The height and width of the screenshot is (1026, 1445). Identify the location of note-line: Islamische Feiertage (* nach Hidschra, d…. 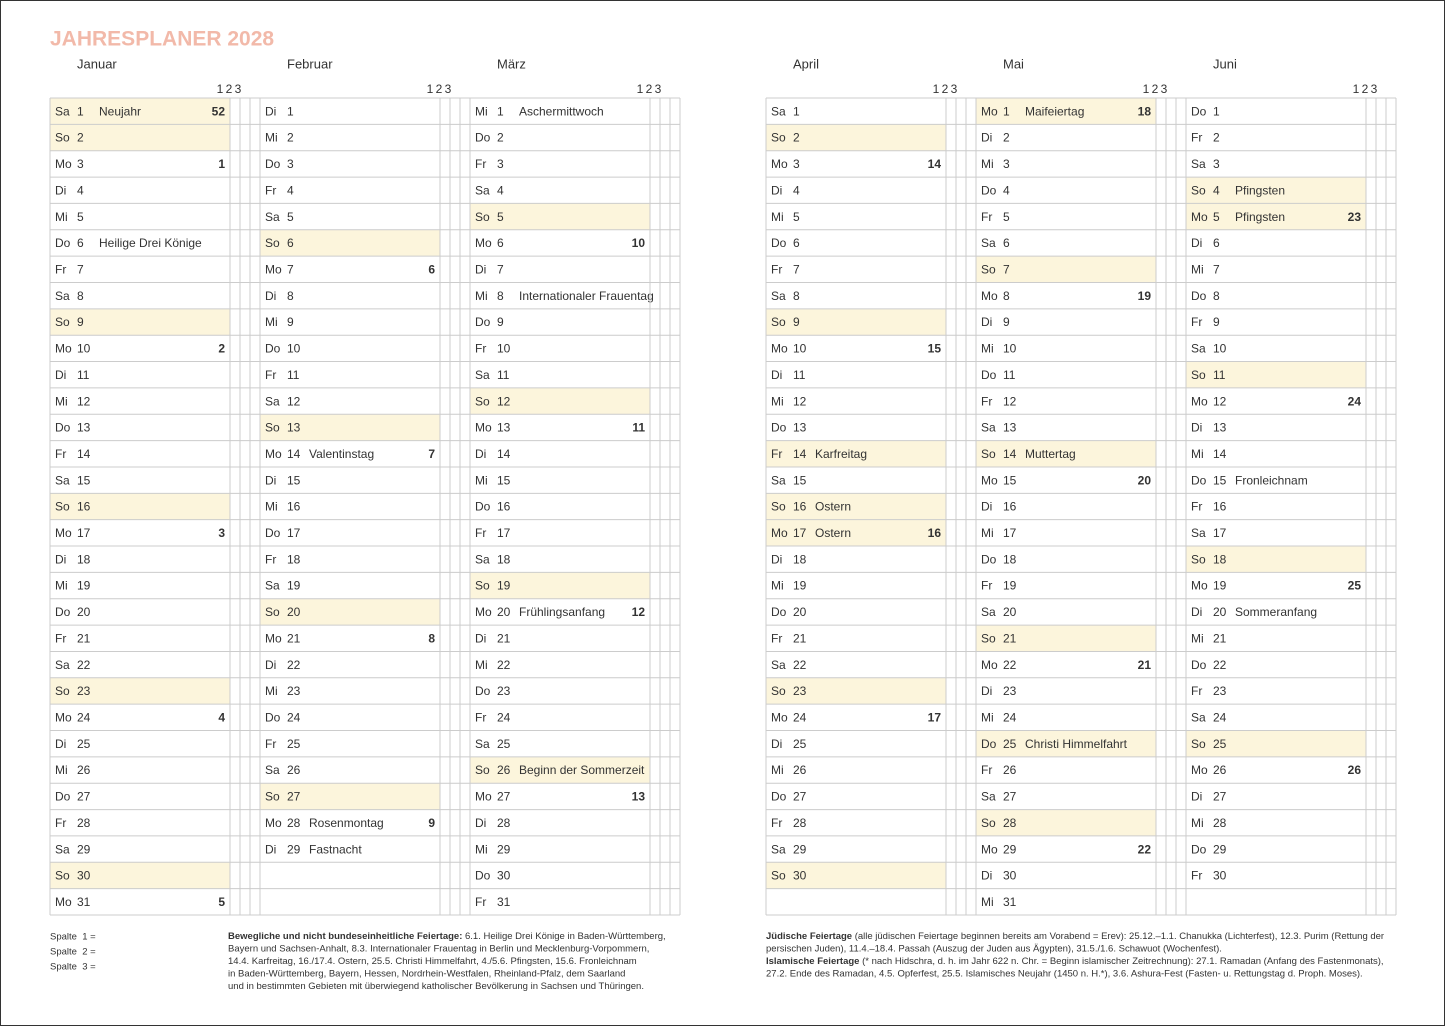
(1075, 961).